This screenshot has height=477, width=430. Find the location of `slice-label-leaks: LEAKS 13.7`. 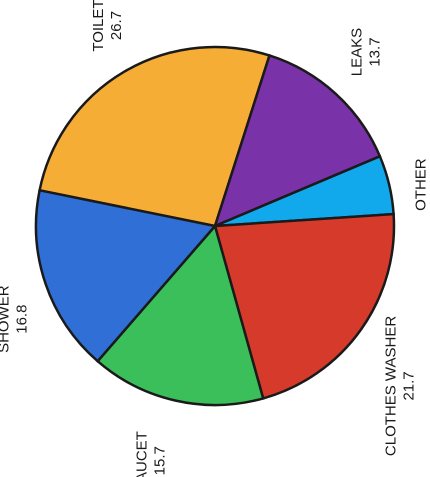

slice-label-leaks: LEAKS 13.7 is located at coordinates (366, 52).